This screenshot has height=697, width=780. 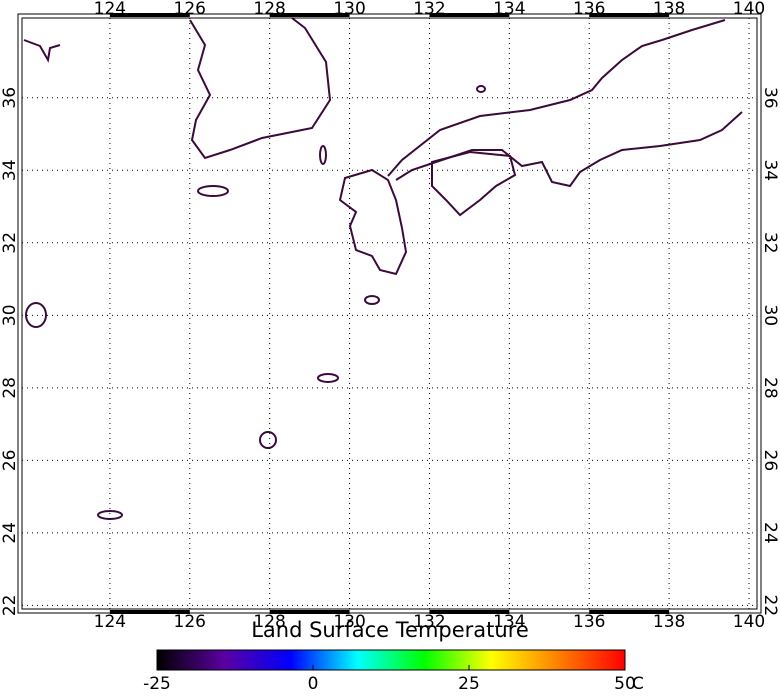 I want to click on lon-label-top: 128, so click(x=269, y=9).